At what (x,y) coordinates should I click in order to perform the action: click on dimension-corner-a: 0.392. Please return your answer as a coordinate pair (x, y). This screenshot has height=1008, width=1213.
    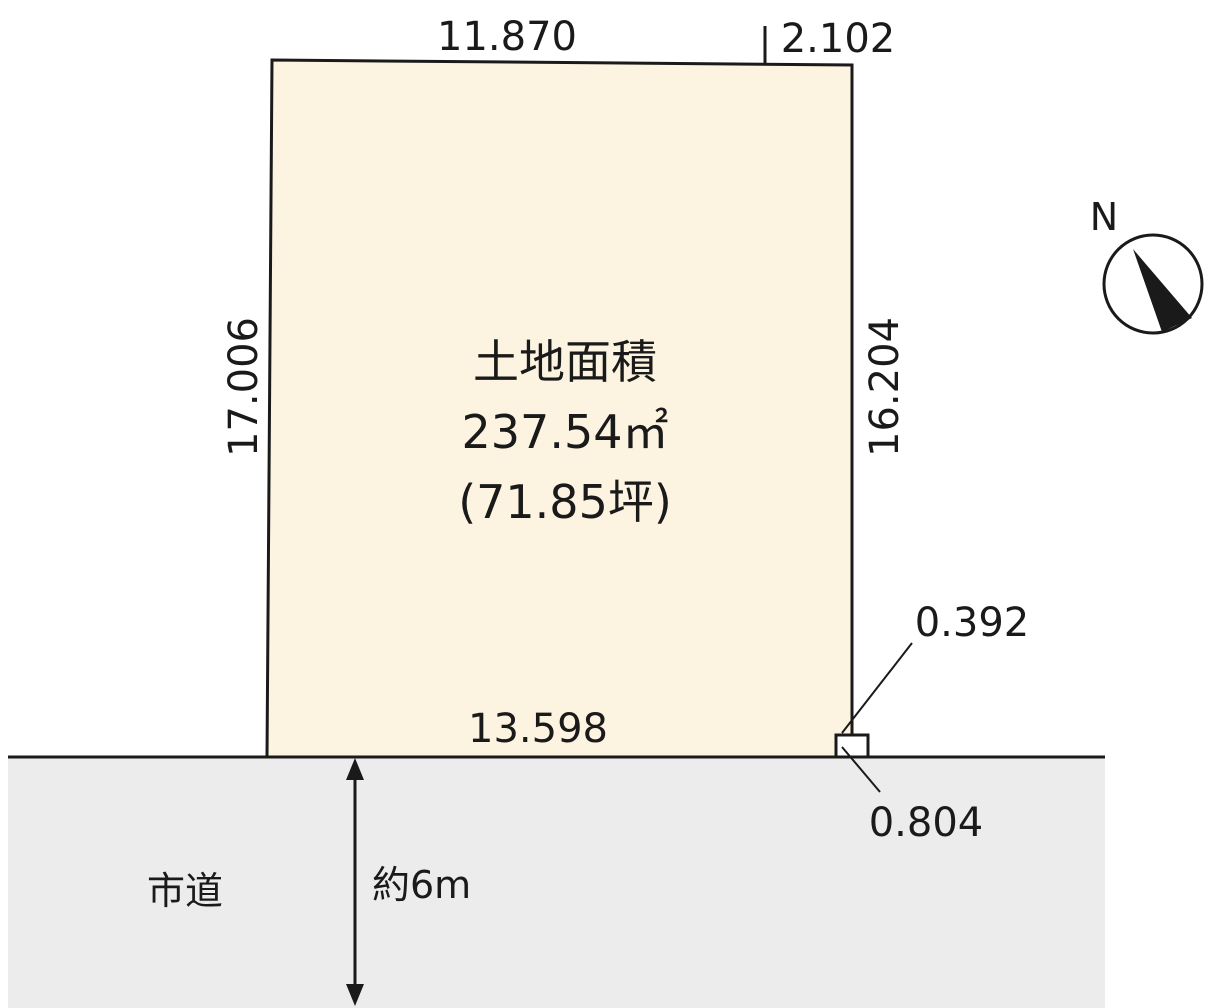
    Looking at the image, I should click on (972, 623).